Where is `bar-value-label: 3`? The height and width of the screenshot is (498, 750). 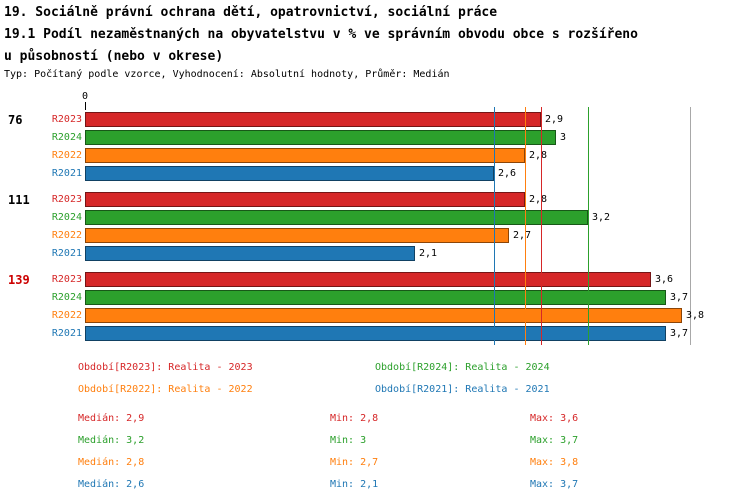 bar-value-label: 3 is located at coordinates (563, 137).